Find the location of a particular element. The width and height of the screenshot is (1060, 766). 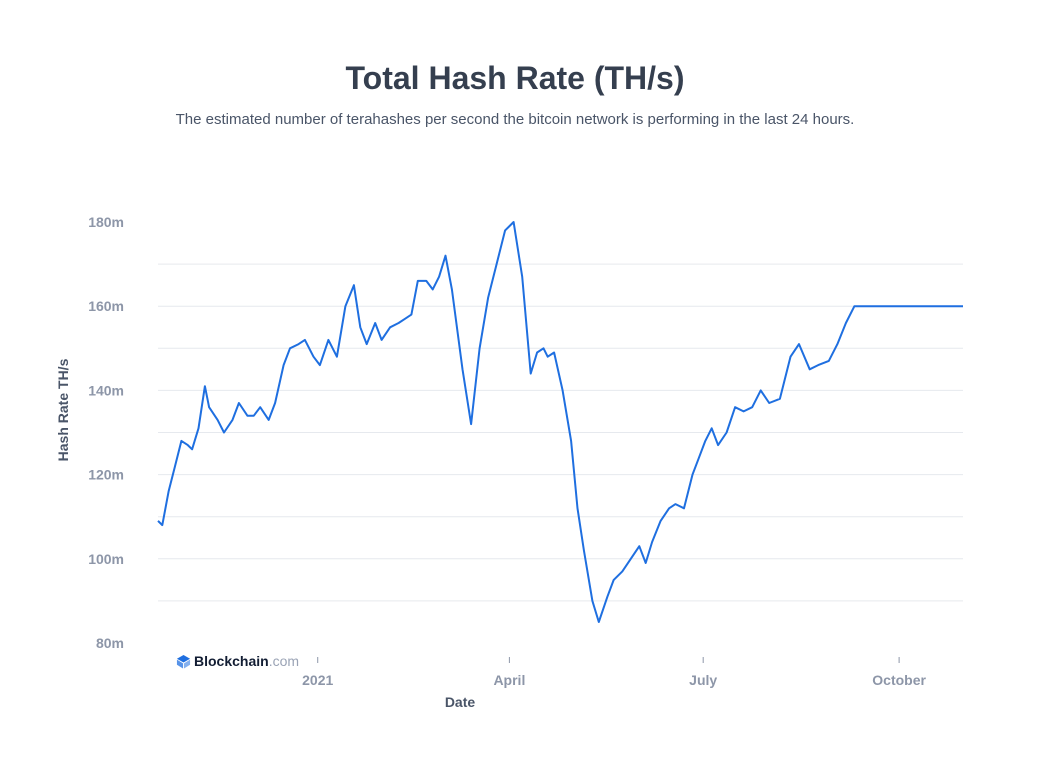

y-tick-label: 100m is located at coordinates (106, 559).